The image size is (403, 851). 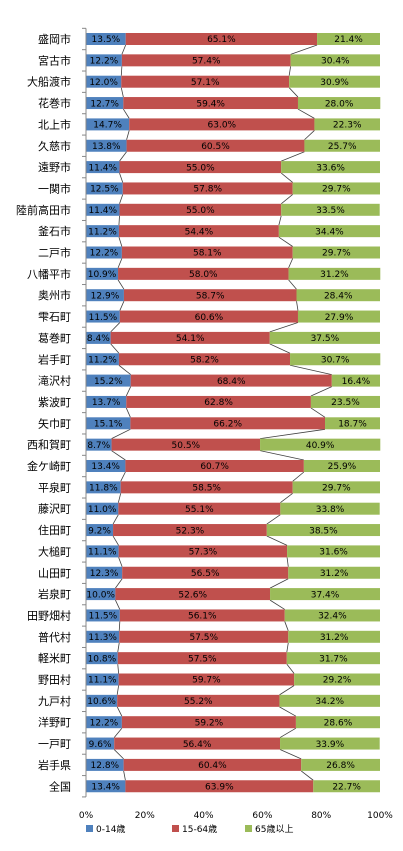 I want to click on category-label: 洋野町, so click(x=54, y=722).